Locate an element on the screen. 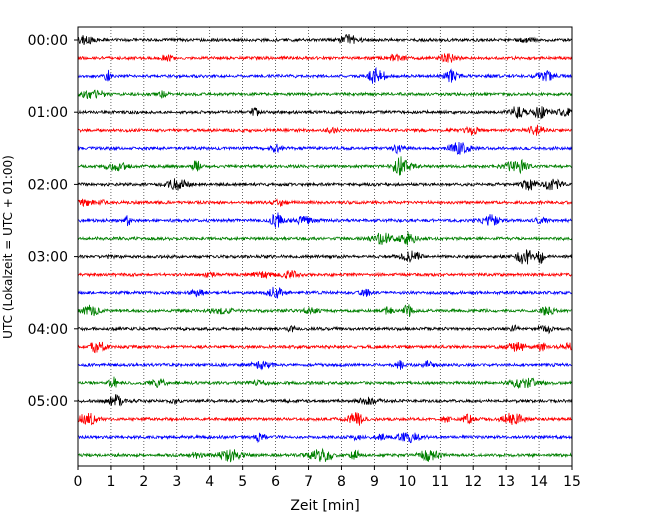 This screenshot has height=520, width=650. x-tick-label: 12 is located at coordinates (473, 482).